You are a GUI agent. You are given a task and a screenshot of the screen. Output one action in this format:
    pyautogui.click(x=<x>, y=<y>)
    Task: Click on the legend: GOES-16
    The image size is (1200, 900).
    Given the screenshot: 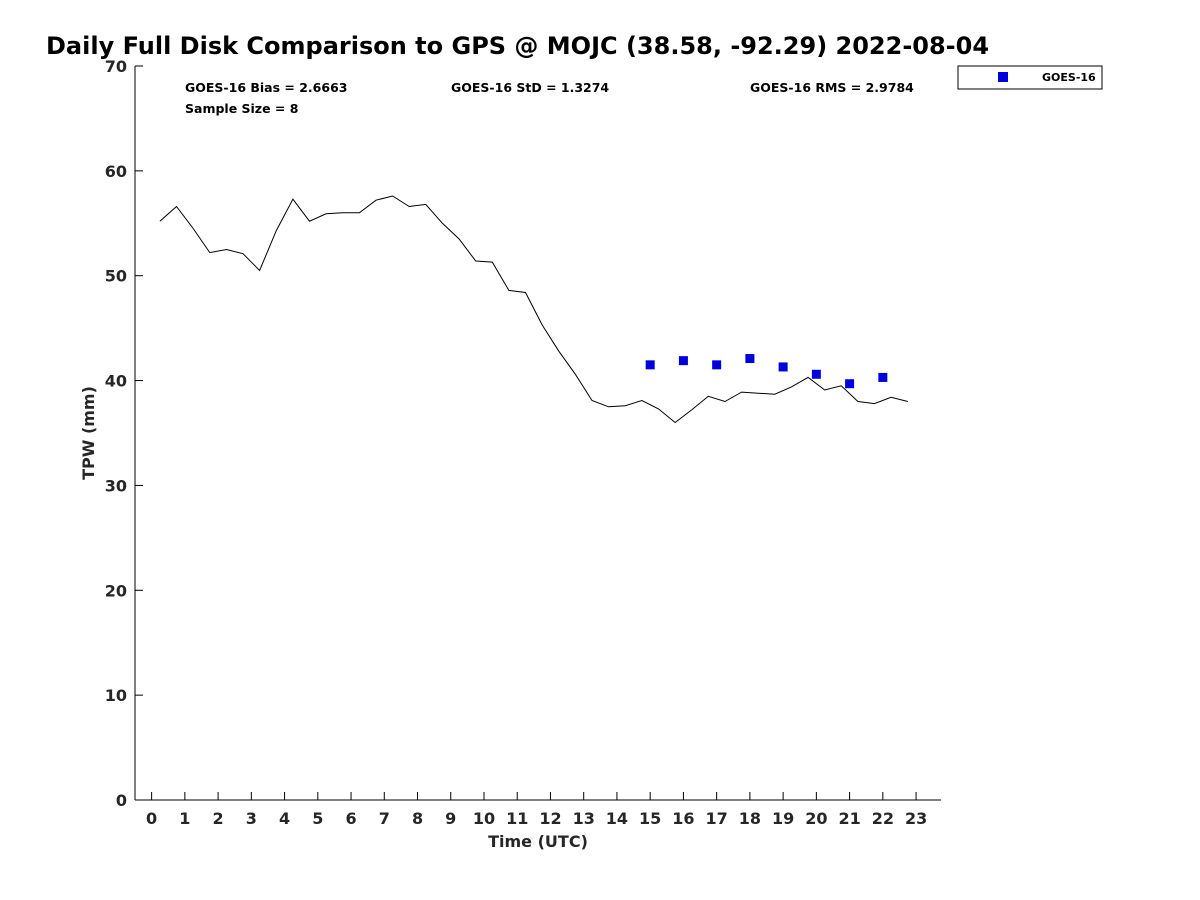 What is the action you would take?
    pyautogui.click(x=1030, y=77)
    